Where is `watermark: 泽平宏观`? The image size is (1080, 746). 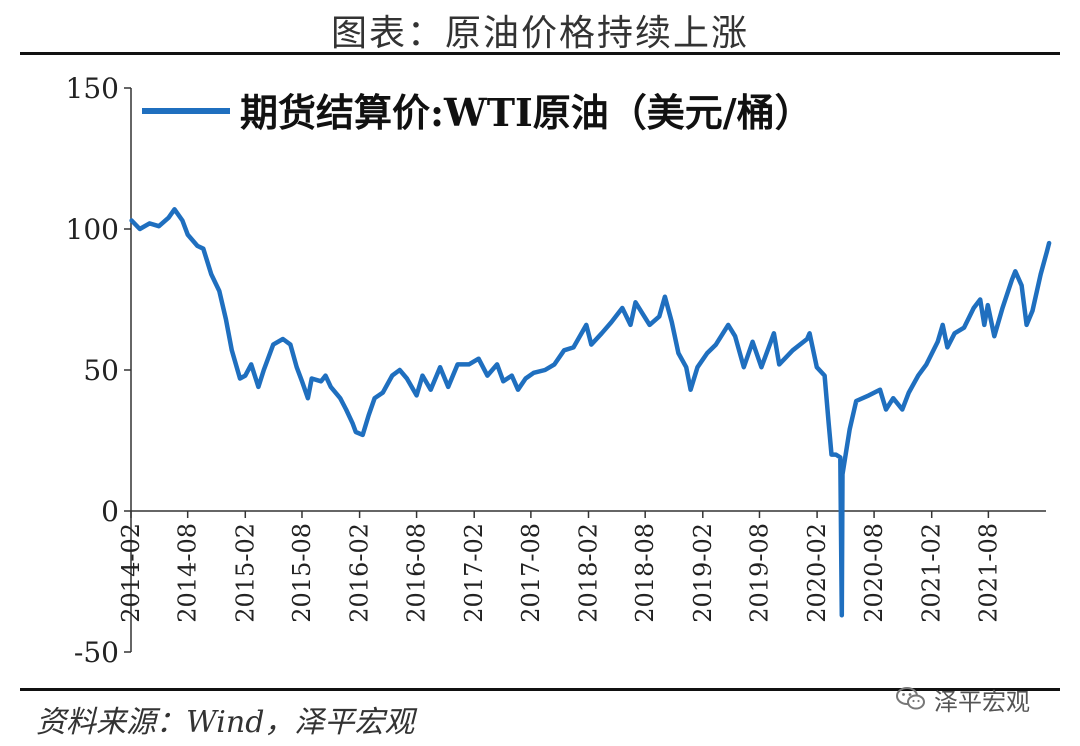
watermark: 泽平宏观 is located at coordinates (963, 699).